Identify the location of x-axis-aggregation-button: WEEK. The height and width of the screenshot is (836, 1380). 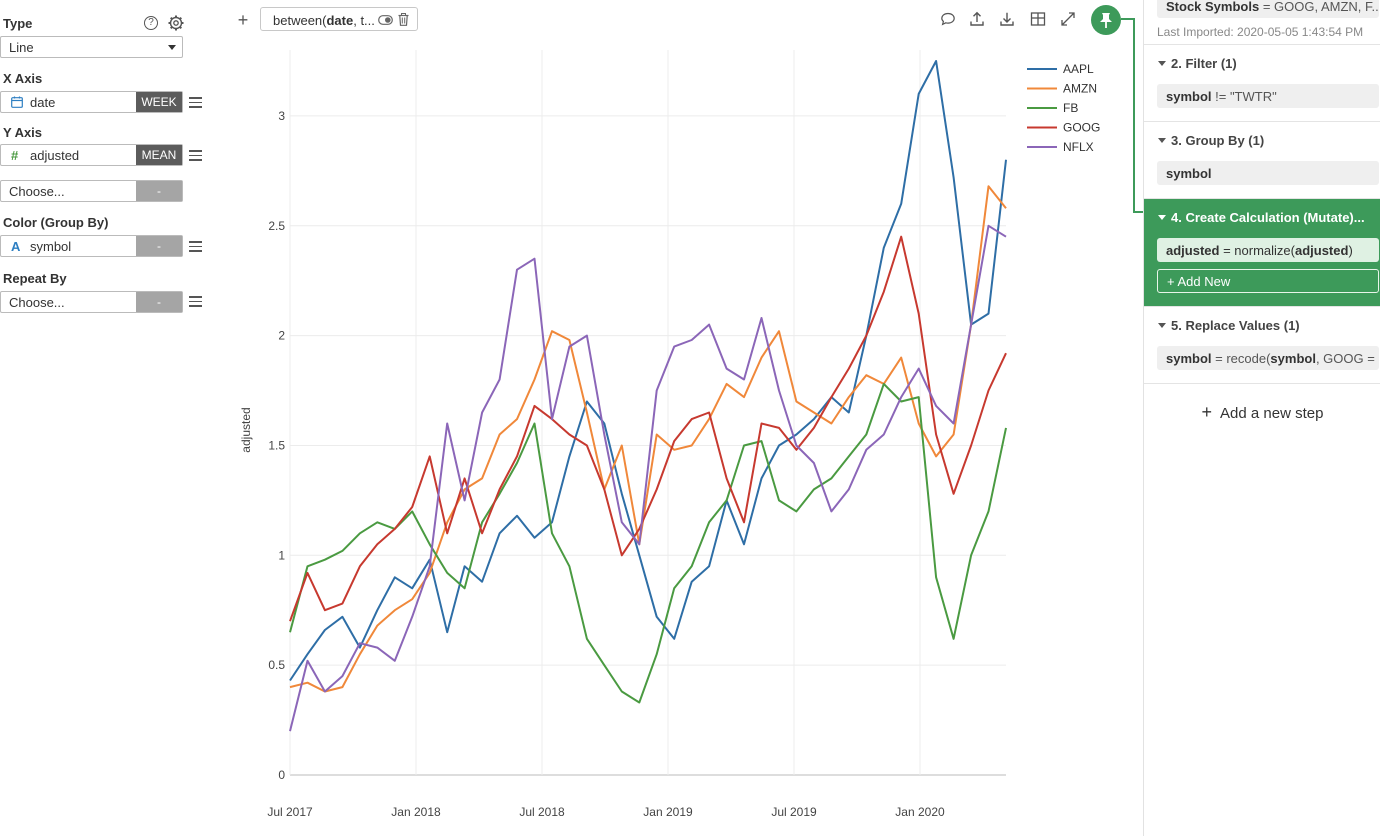
(159, 102).